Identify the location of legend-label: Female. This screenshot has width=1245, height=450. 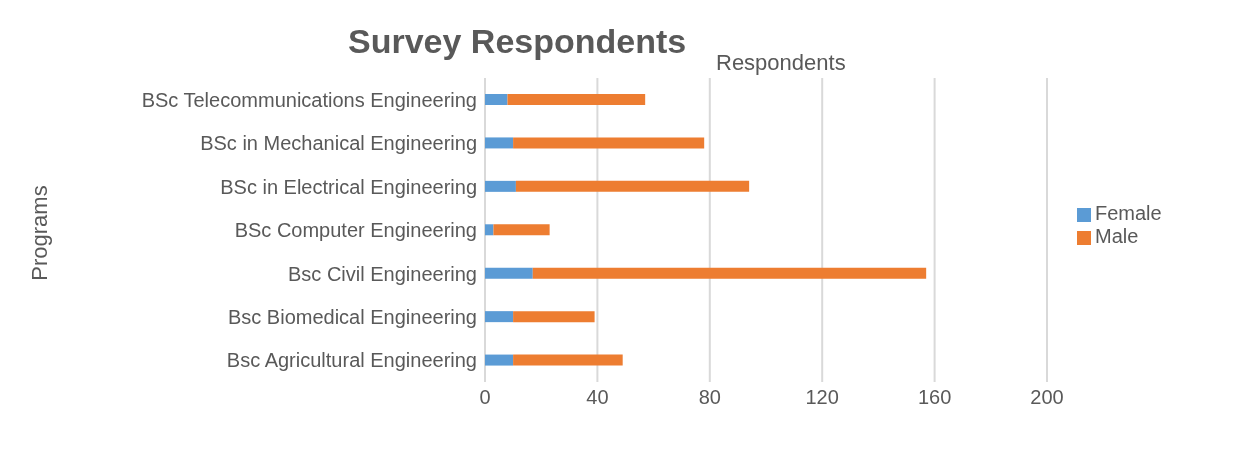
(1128, 213).